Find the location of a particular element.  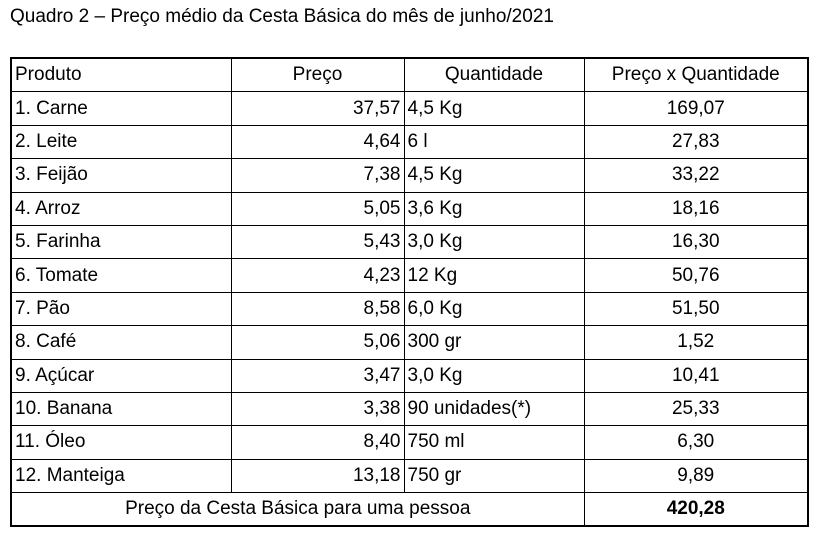

table-cell: 6. Tomate is located at coordinates (121, 275).